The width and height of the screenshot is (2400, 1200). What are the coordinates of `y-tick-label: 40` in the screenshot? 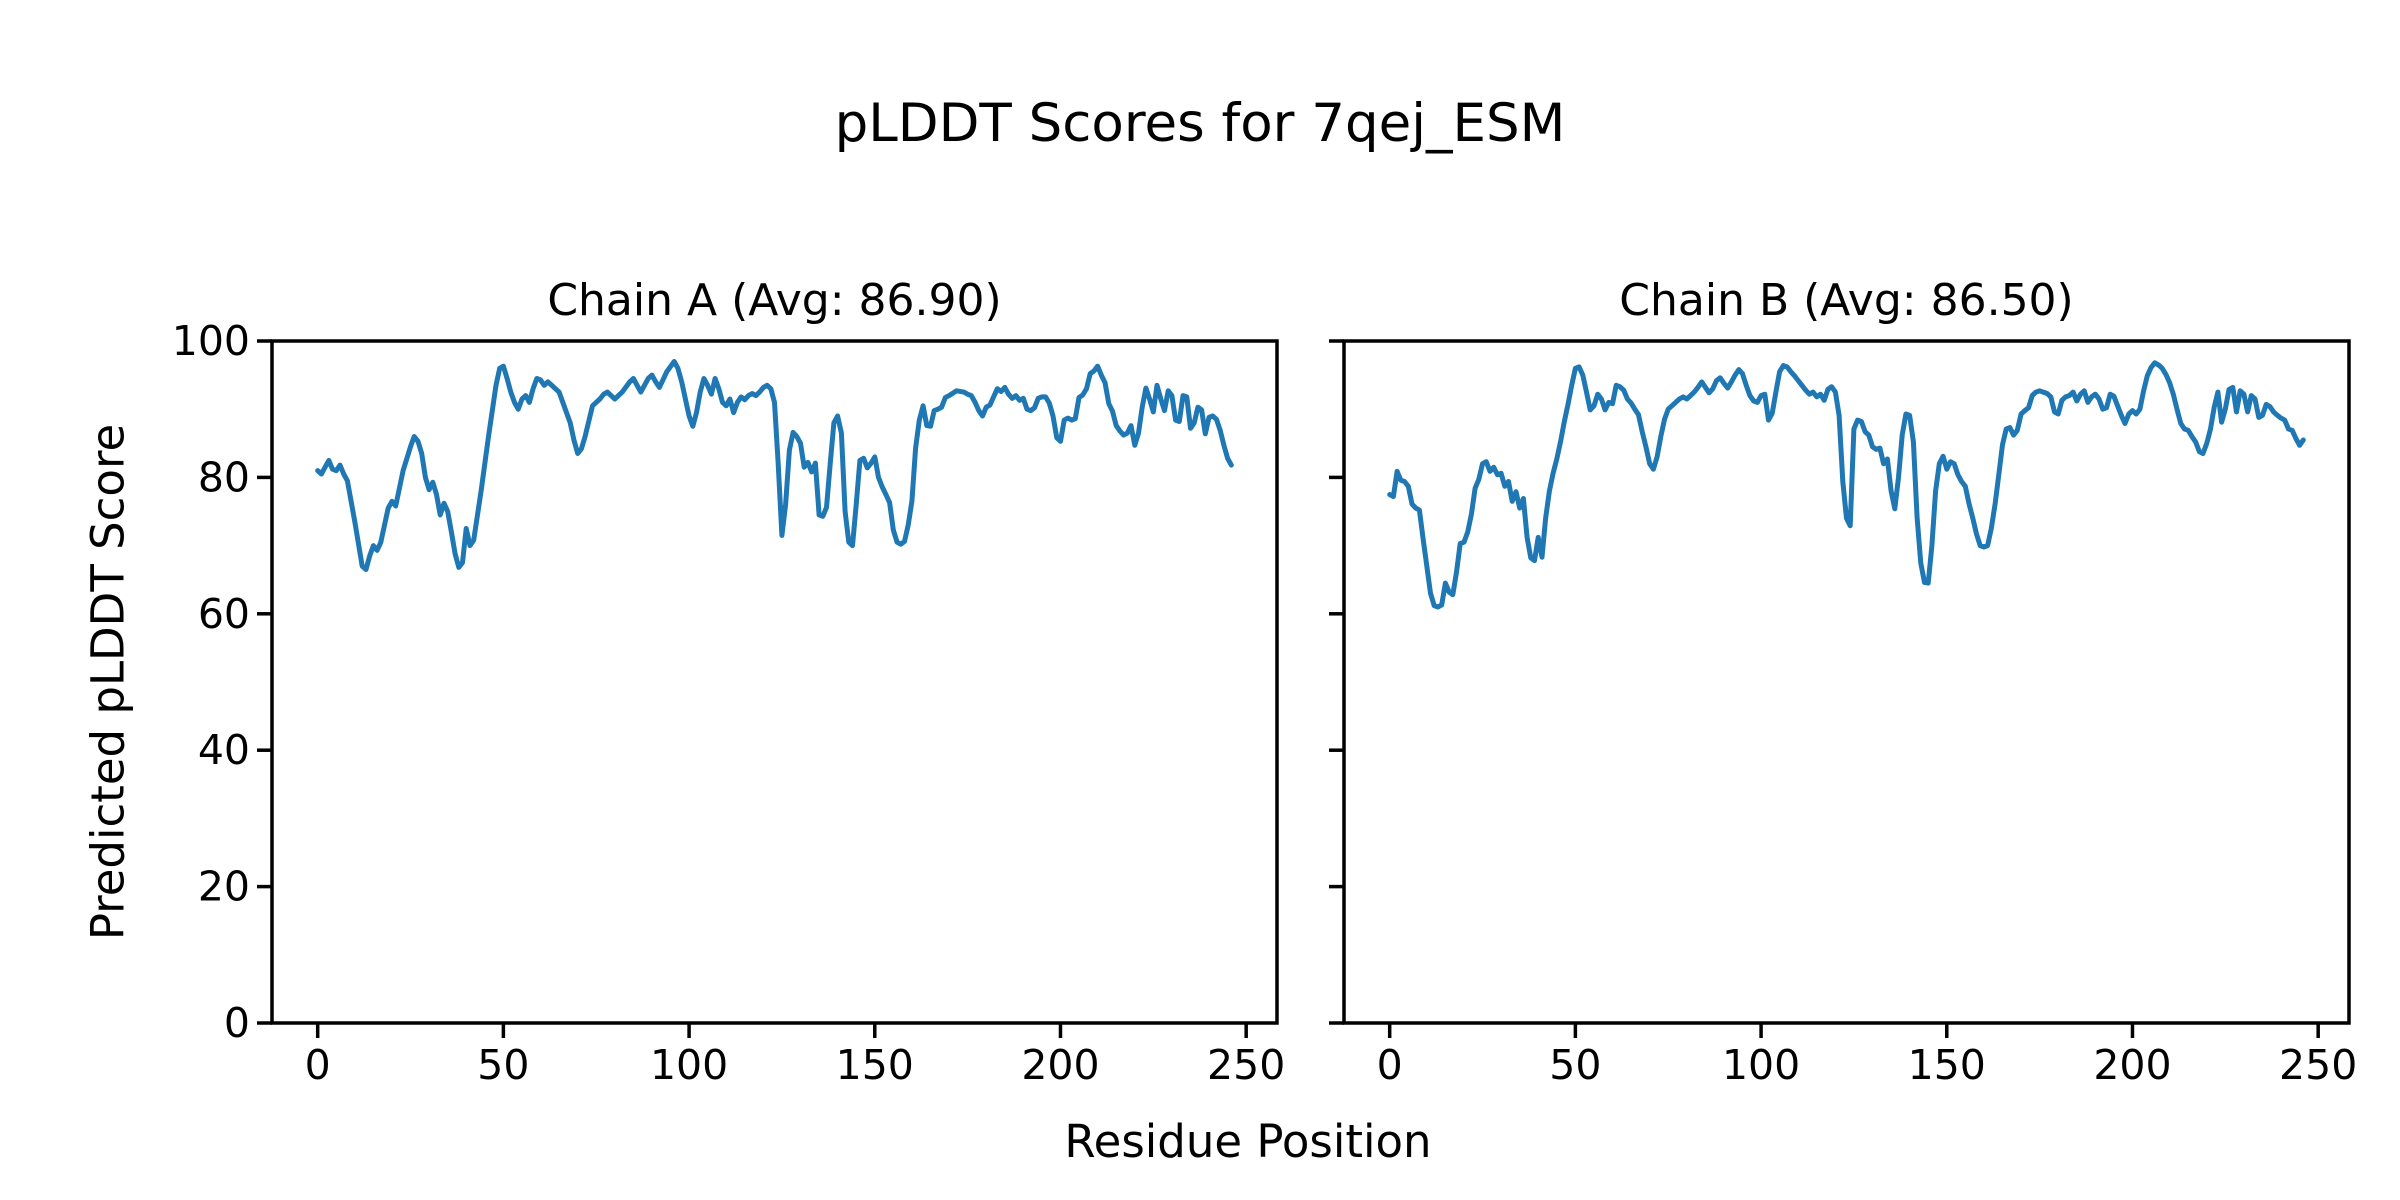 It's located at (224, 750).